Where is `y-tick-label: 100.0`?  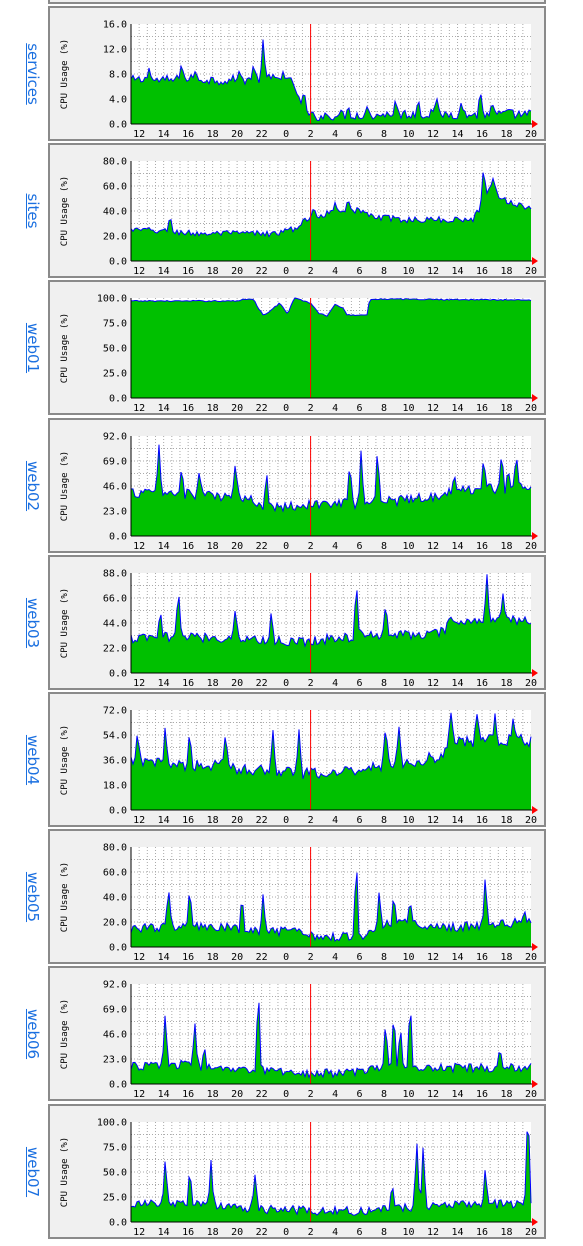
y-tick-label: 100.0 is located at coordinates (112, 299).